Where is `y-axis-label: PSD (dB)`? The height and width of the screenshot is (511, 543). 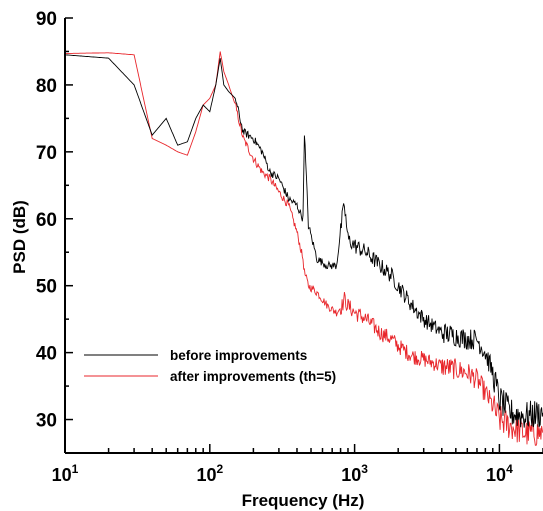
y-axis-label: PSD (dB) is located at coordinates (19, 237).